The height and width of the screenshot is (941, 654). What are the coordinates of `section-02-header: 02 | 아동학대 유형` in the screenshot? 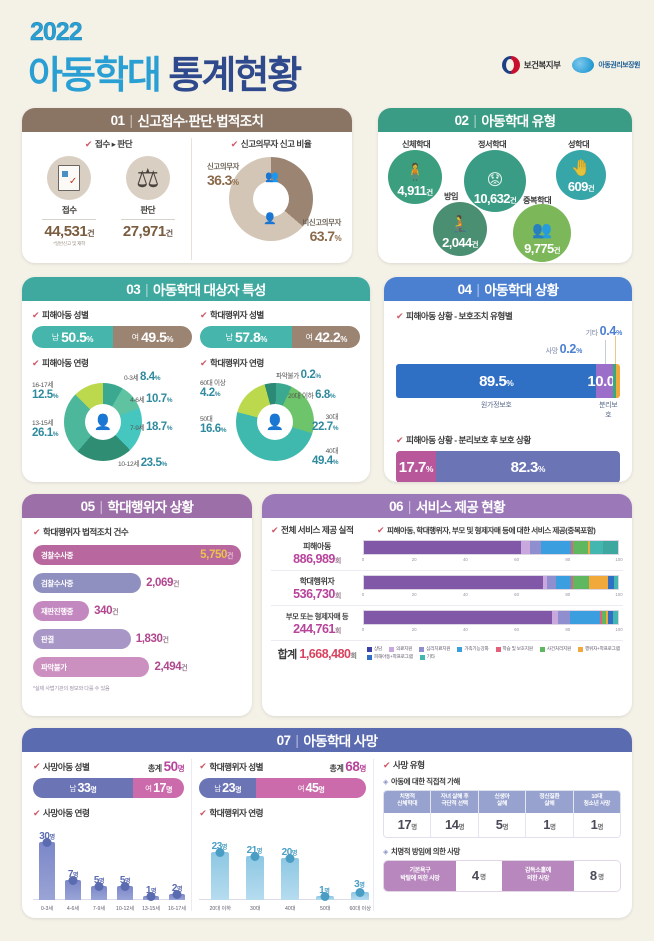 It's located at (505, 120).